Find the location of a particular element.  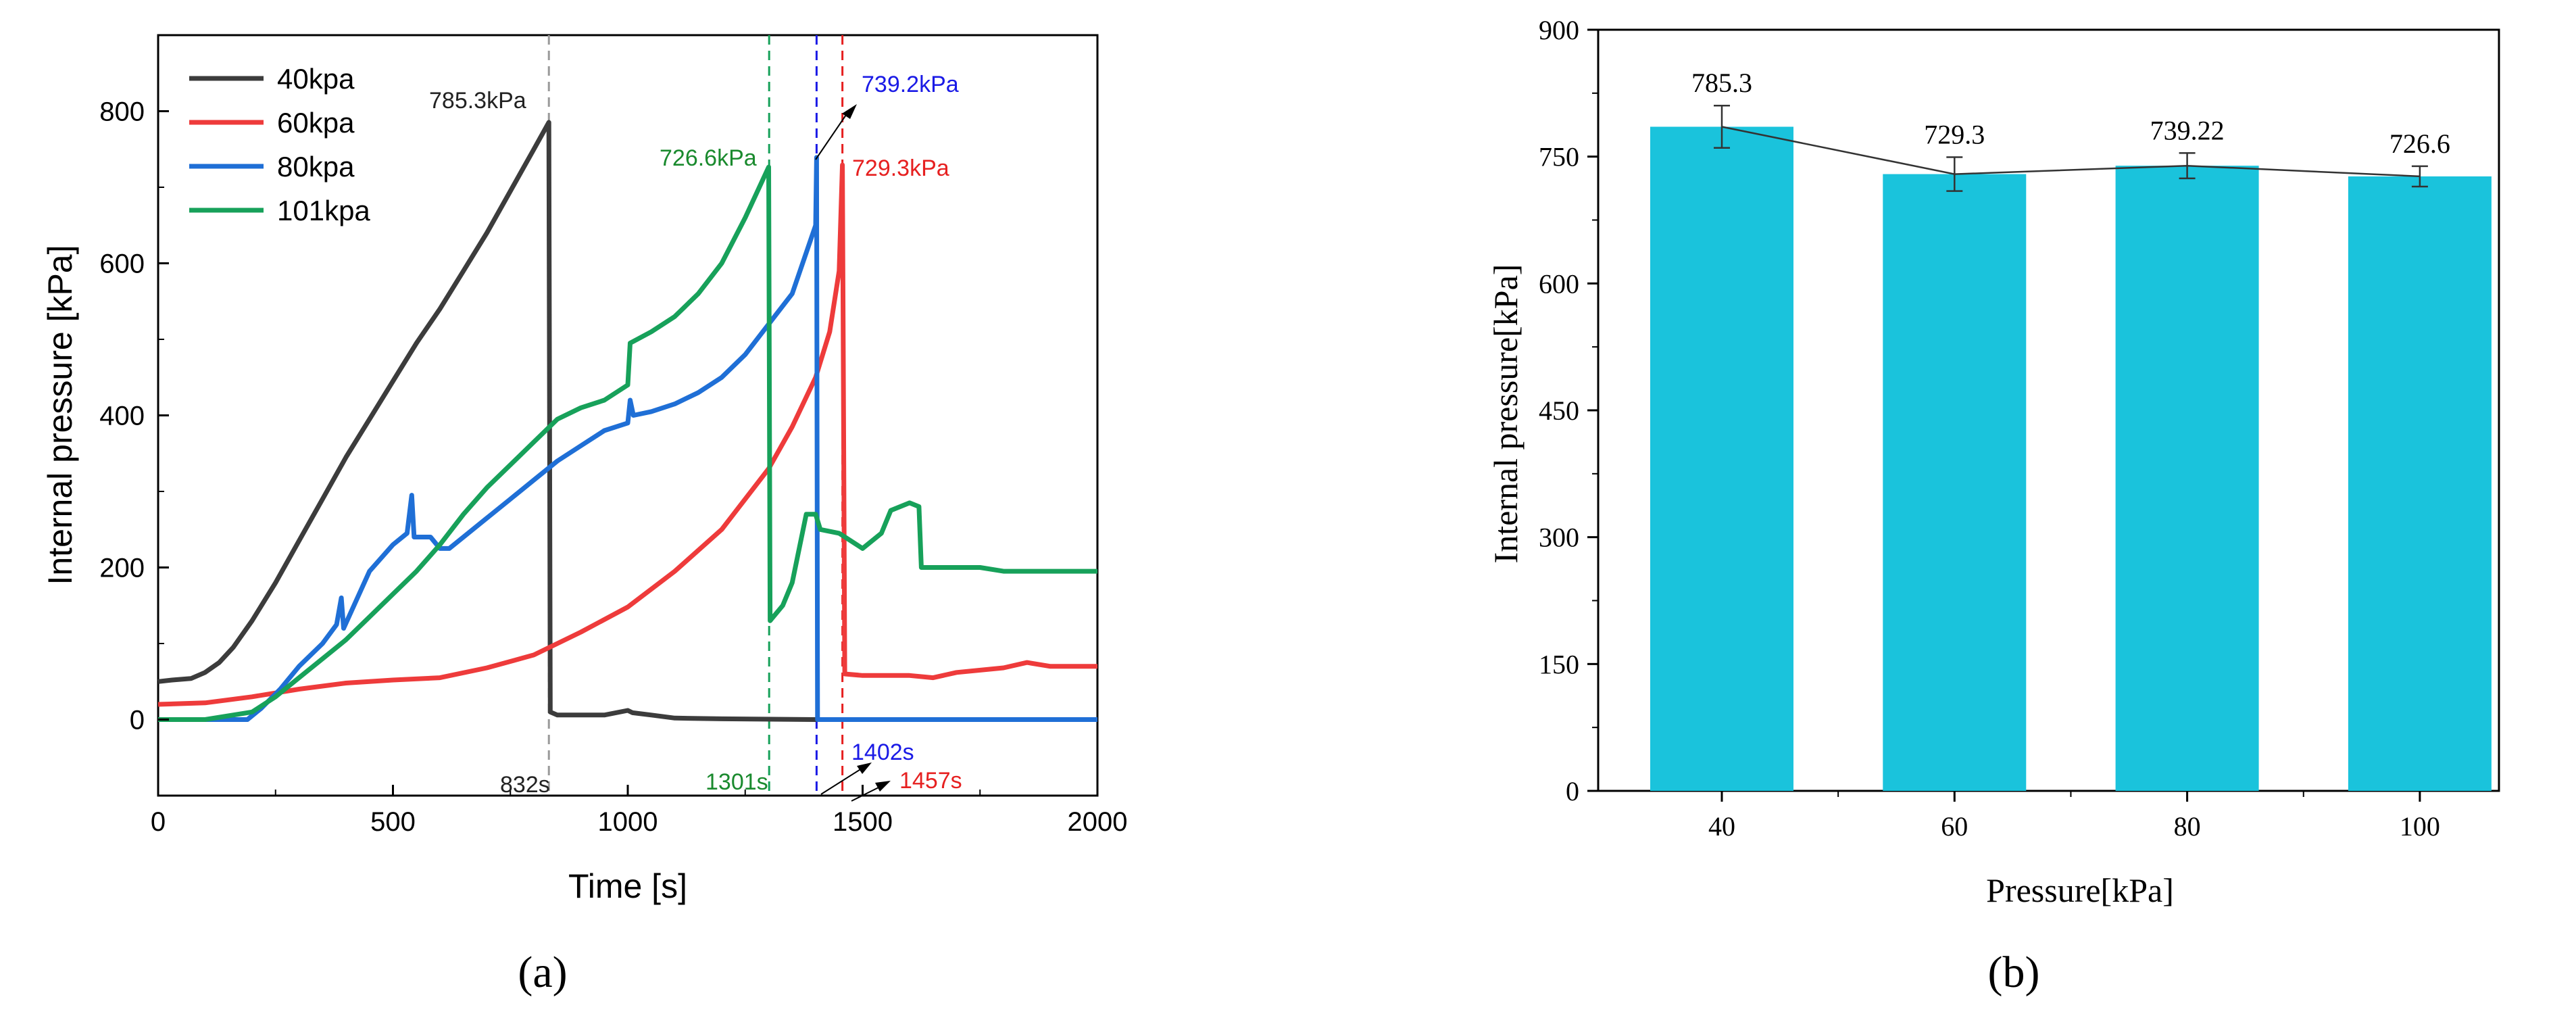

arrow-739kpa is located at coordinates (831, 137).